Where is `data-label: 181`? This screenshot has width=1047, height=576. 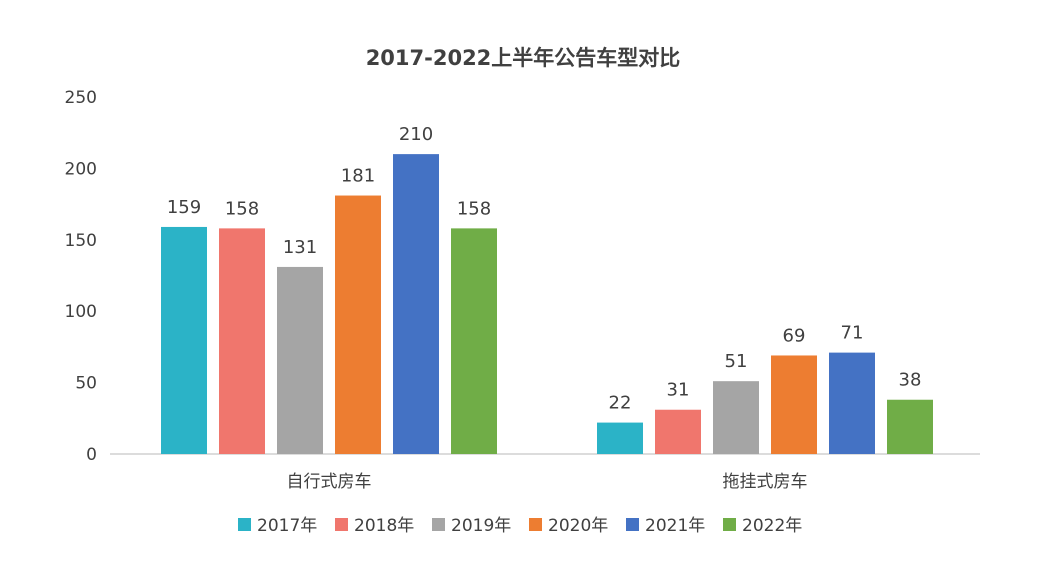 data-label: 181 is located at coordinates (358, 176).